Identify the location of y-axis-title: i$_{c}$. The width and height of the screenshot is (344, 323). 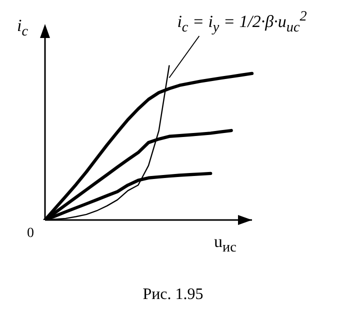
(22, 28).